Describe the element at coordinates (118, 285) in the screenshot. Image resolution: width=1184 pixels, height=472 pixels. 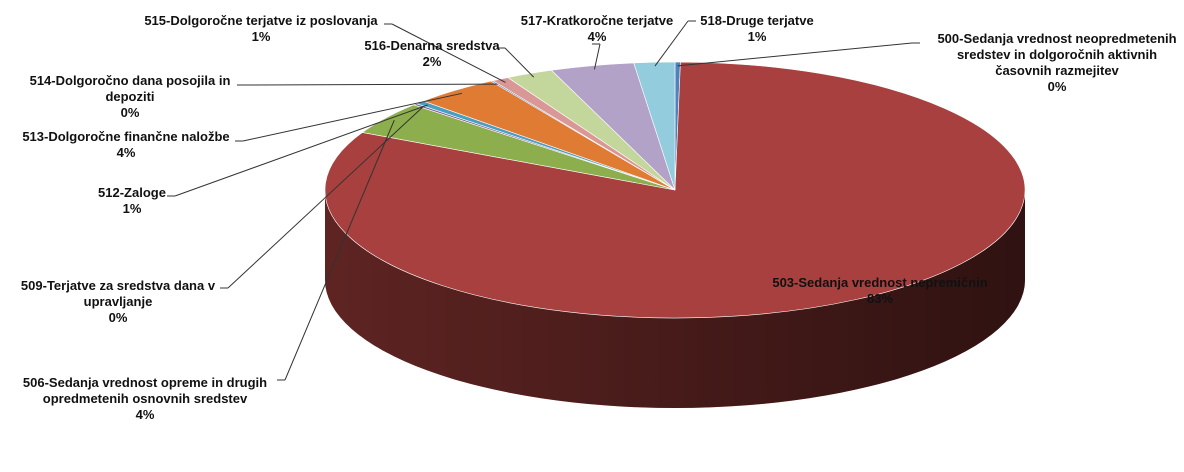
I see `slice-label-line-3: 509-Terjatve za sredstva dana v` at that location.